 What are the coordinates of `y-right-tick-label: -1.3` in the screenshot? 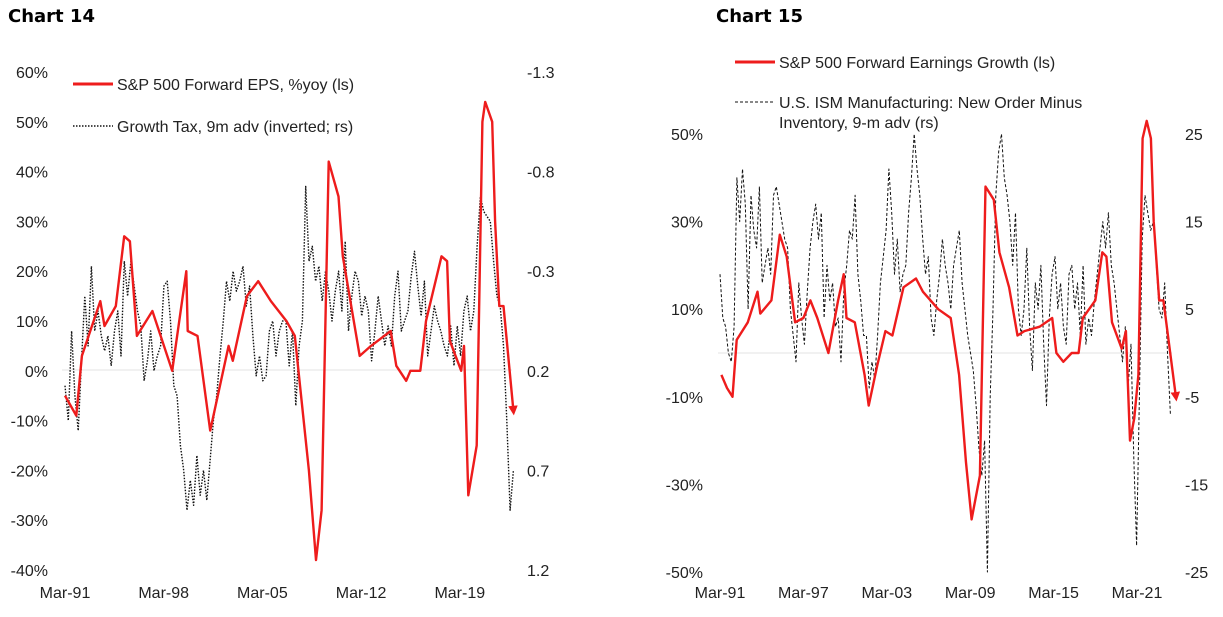 It's located at (541, 73).